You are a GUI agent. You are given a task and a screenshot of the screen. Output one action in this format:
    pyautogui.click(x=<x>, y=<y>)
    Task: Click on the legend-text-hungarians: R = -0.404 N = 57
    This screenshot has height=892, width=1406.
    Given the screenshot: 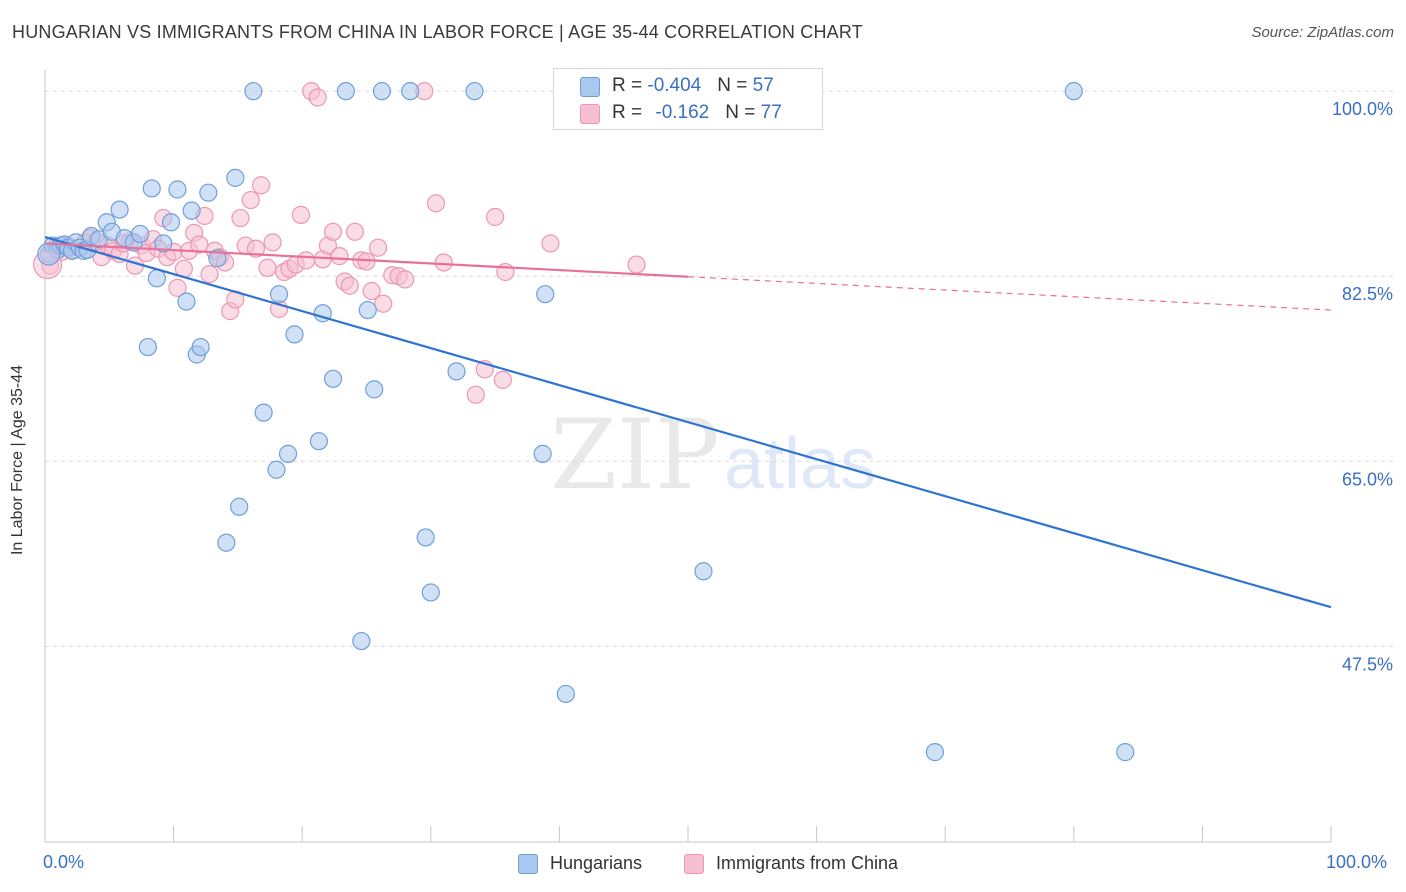 What is the action you would take?
    pyautogui.click(x=693, y=85)
    